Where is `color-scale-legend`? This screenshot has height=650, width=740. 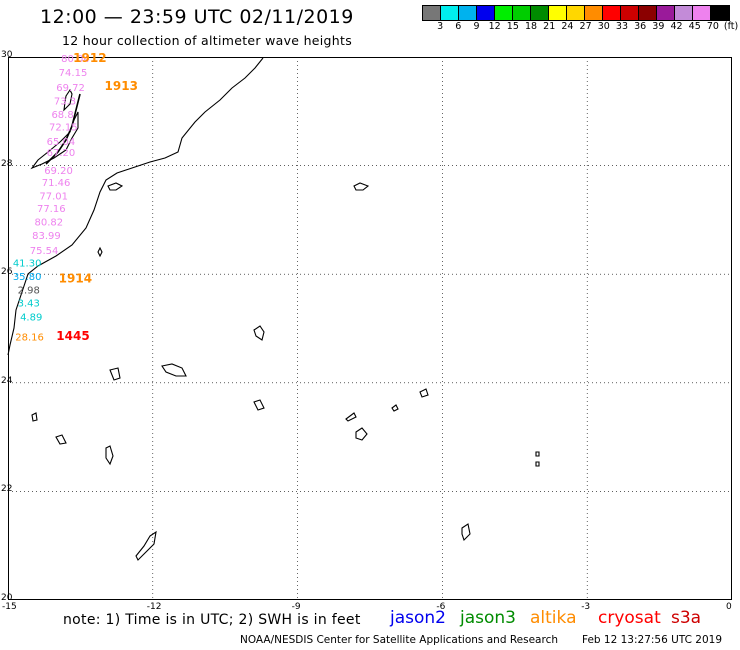
color-scale-legend is located at coordinates (576, 13).